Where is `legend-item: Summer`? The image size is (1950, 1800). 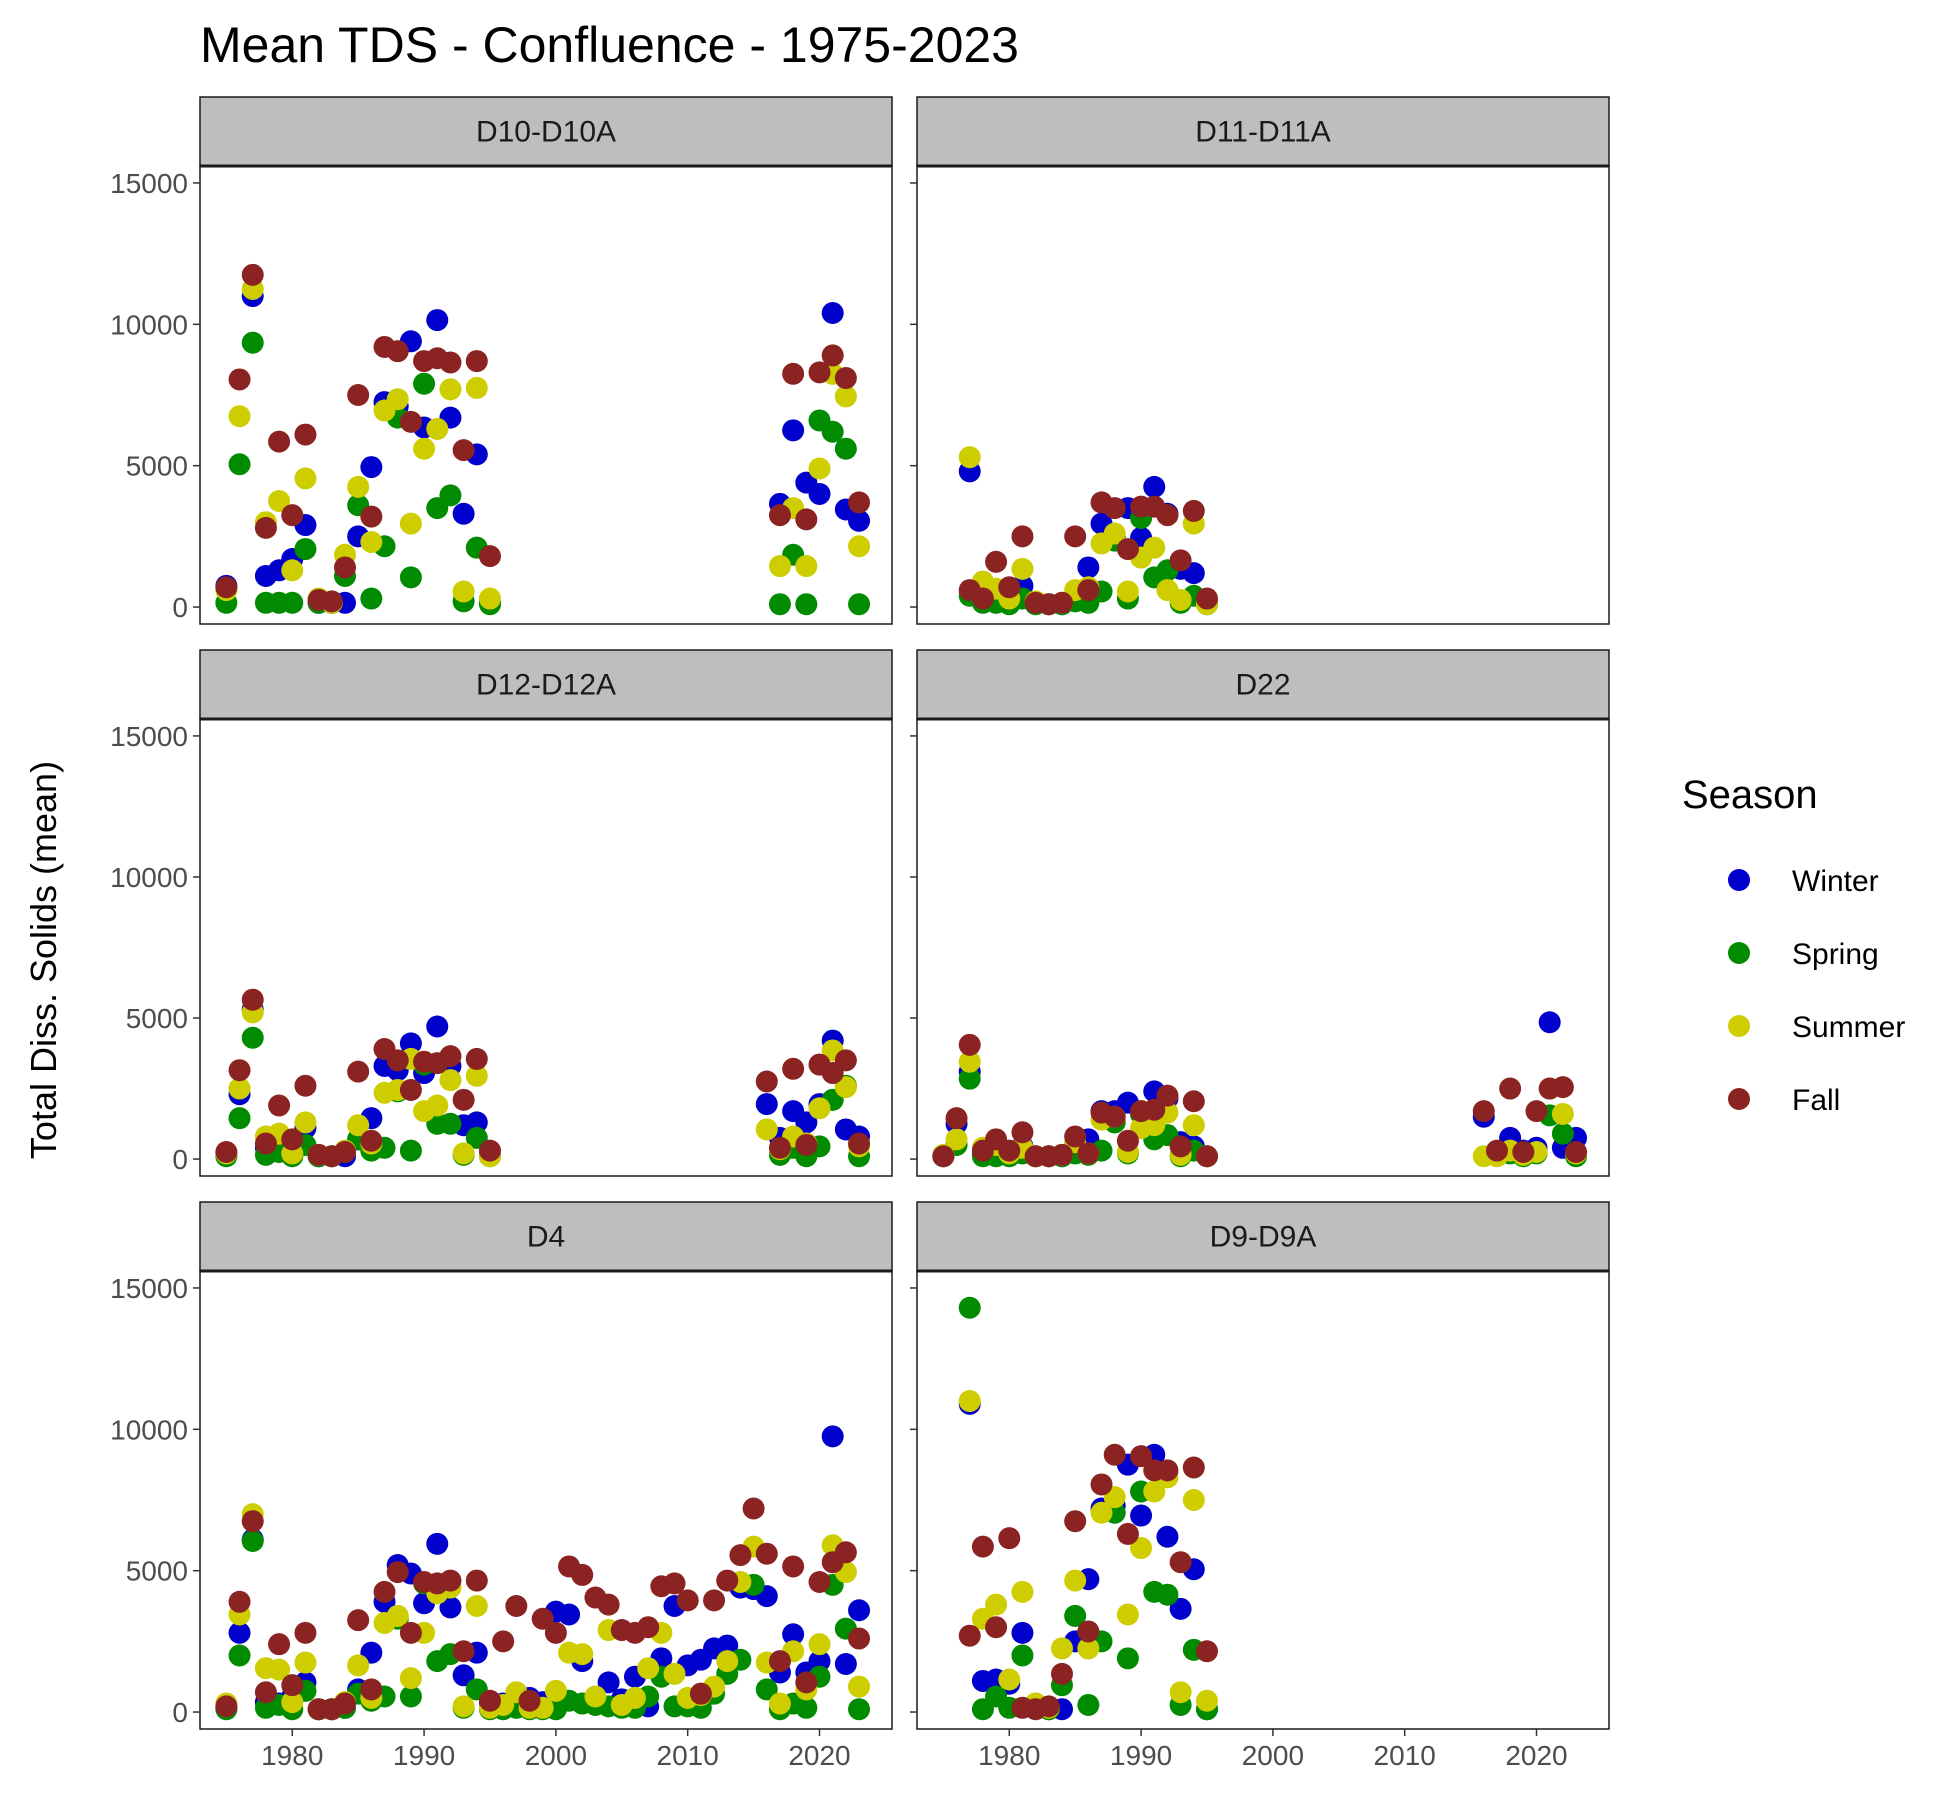 legend-item: Summer is located at coordinates (1816, 1027).